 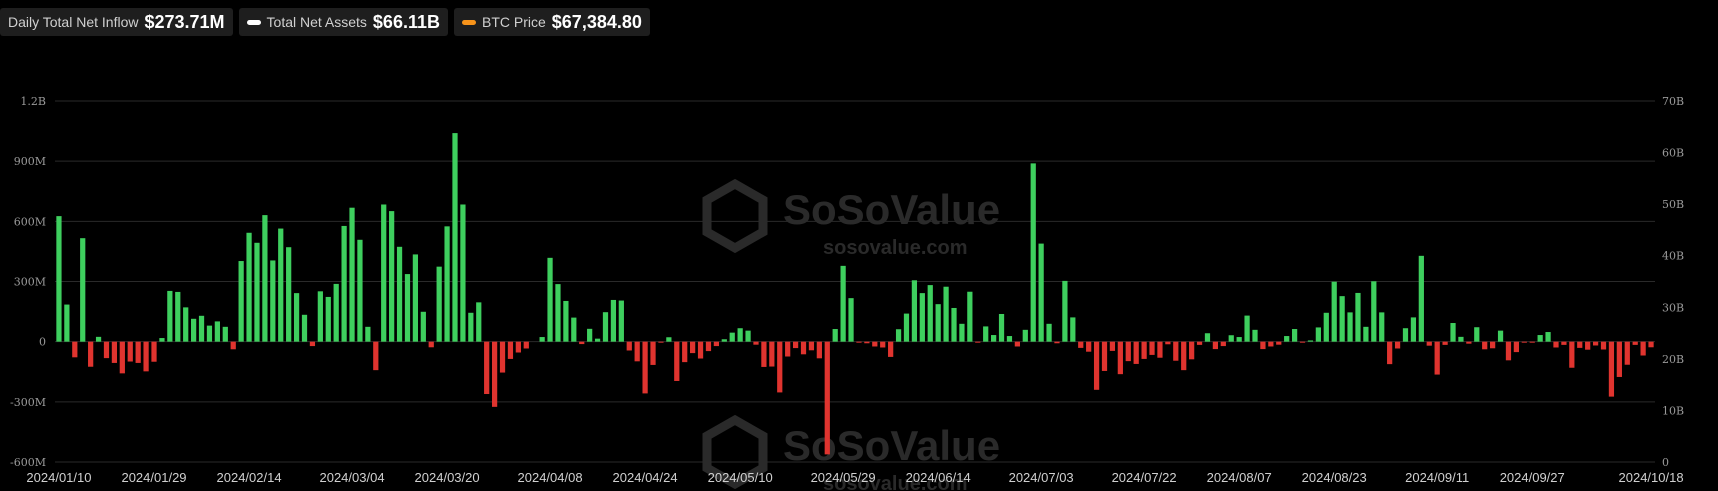 I want to click on left-axis-tick: 900M, so click(x=30, y=161).